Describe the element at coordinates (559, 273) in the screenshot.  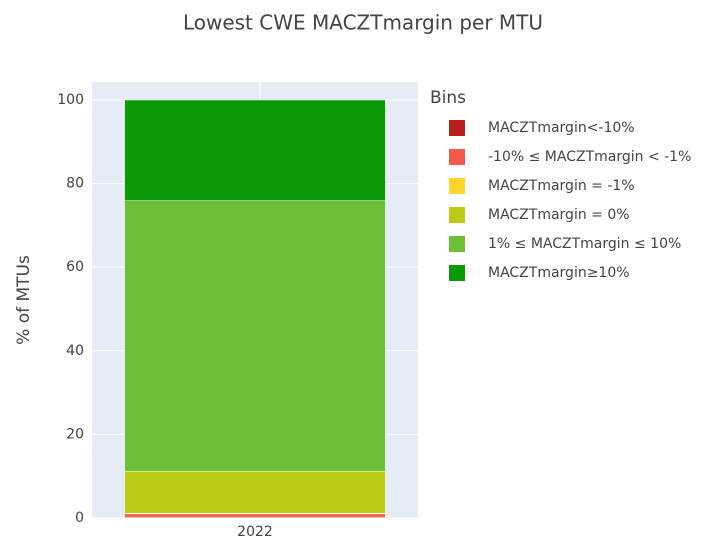
I see `legend-label: MACZTmargin≥10%` at that location.